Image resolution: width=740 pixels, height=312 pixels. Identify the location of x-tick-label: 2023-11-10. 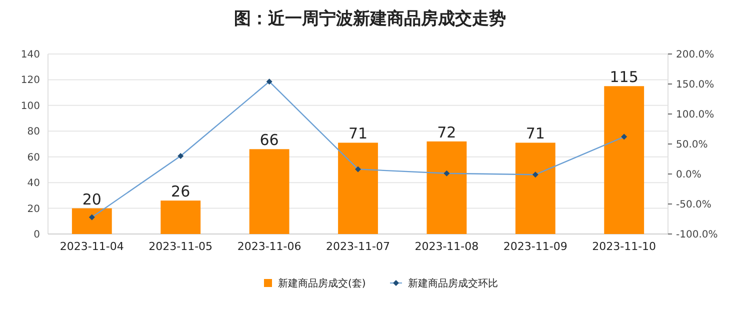
(624, 246).